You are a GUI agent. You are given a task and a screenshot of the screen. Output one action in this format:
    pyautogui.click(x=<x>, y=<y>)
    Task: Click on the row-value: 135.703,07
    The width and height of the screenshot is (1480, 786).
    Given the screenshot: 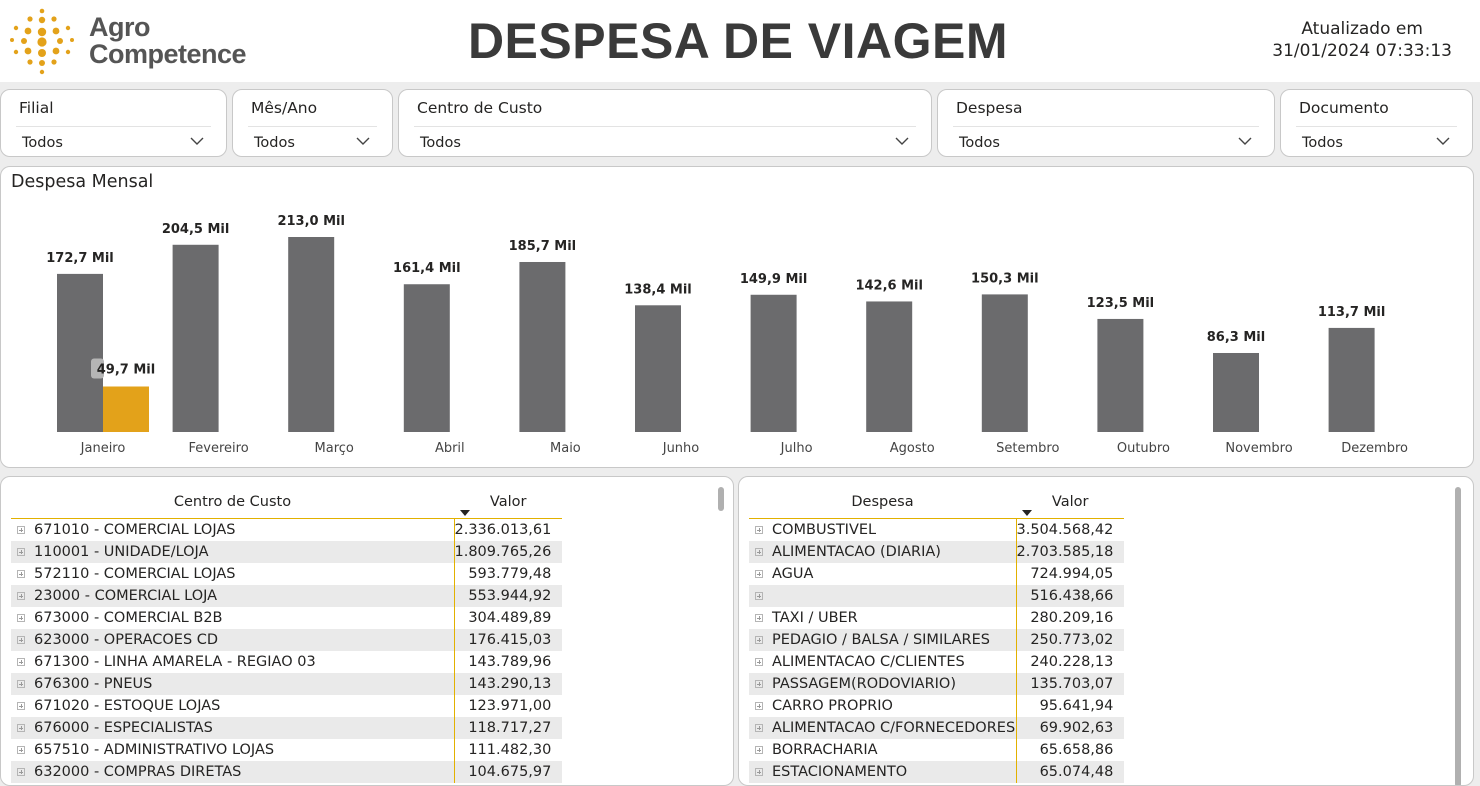 What is the action you would take?
    pyautogui.click(x=1070, y=684)
    